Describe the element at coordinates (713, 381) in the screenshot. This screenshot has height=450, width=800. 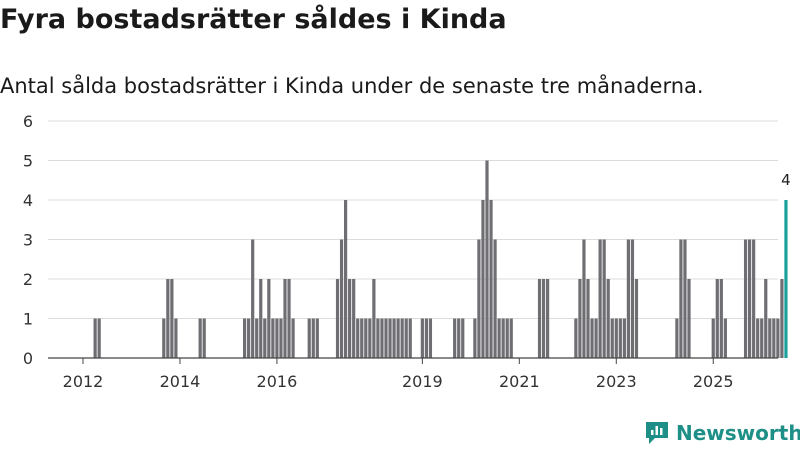
I see `x-tick-label: 2025` at that location.